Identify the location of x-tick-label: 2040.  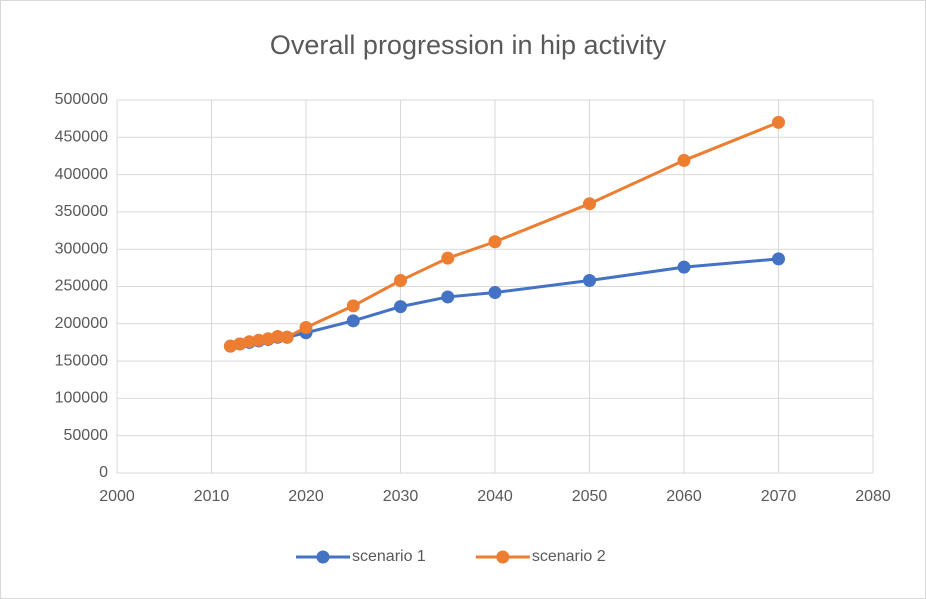
(495, 496).